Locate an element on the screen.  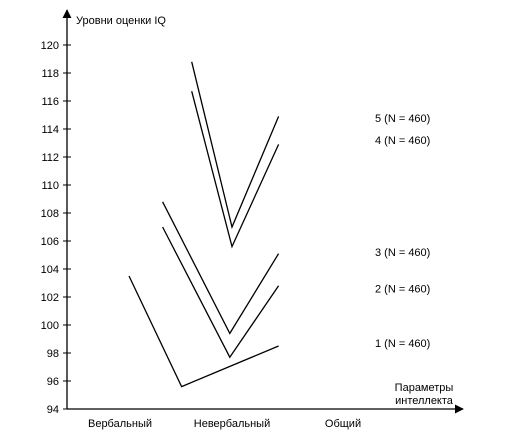
y-axis-title: Уровни оценки IQ is located at coordinates (121, 21).